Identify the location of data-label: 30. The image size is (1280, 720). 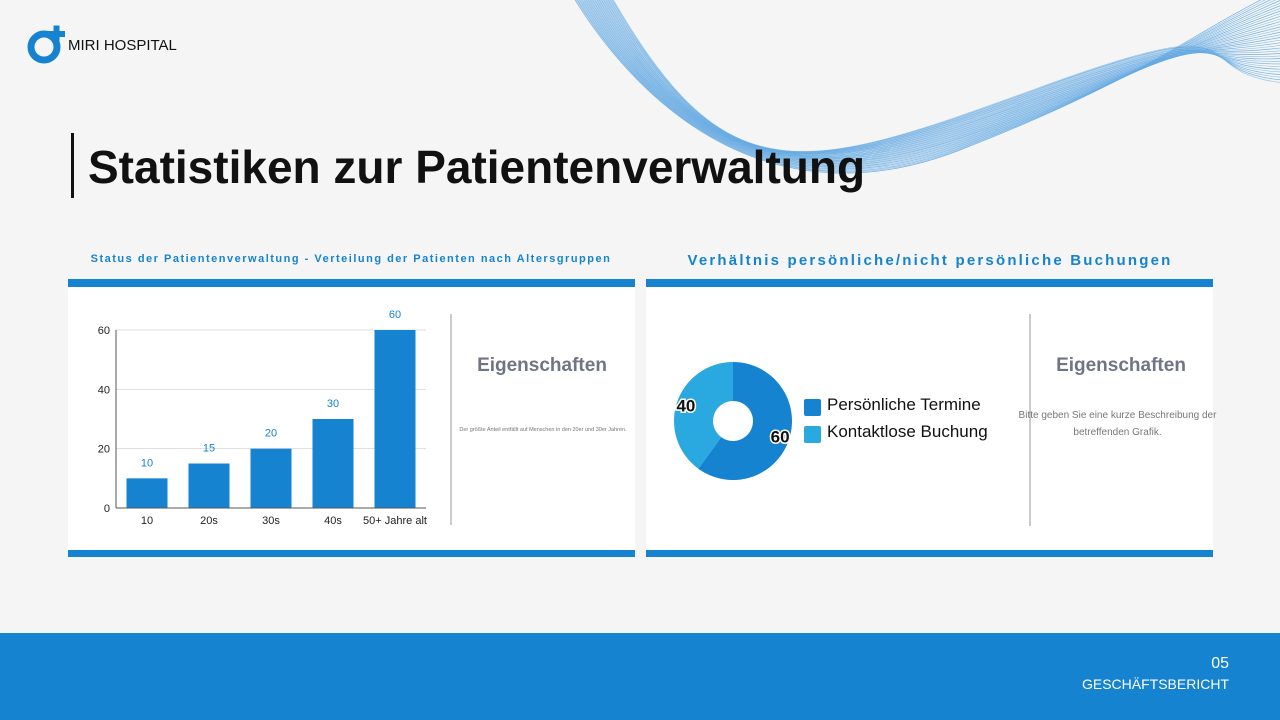
(333, 404).